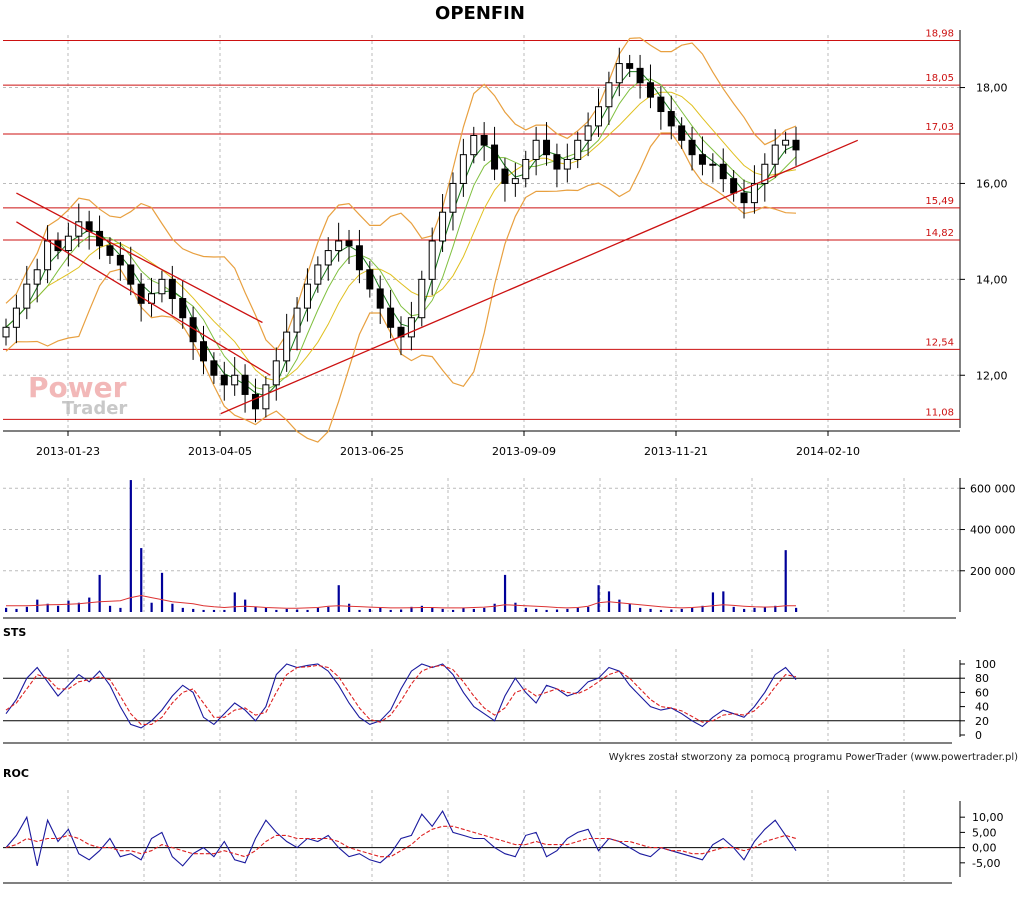 Image resolution: width=1024 pixels, height=899 pixels. What do you see at coordinates (978, 735) in the screenshot?
I see `sts-y-tick-label: 0` at bounding box center [978, 735].